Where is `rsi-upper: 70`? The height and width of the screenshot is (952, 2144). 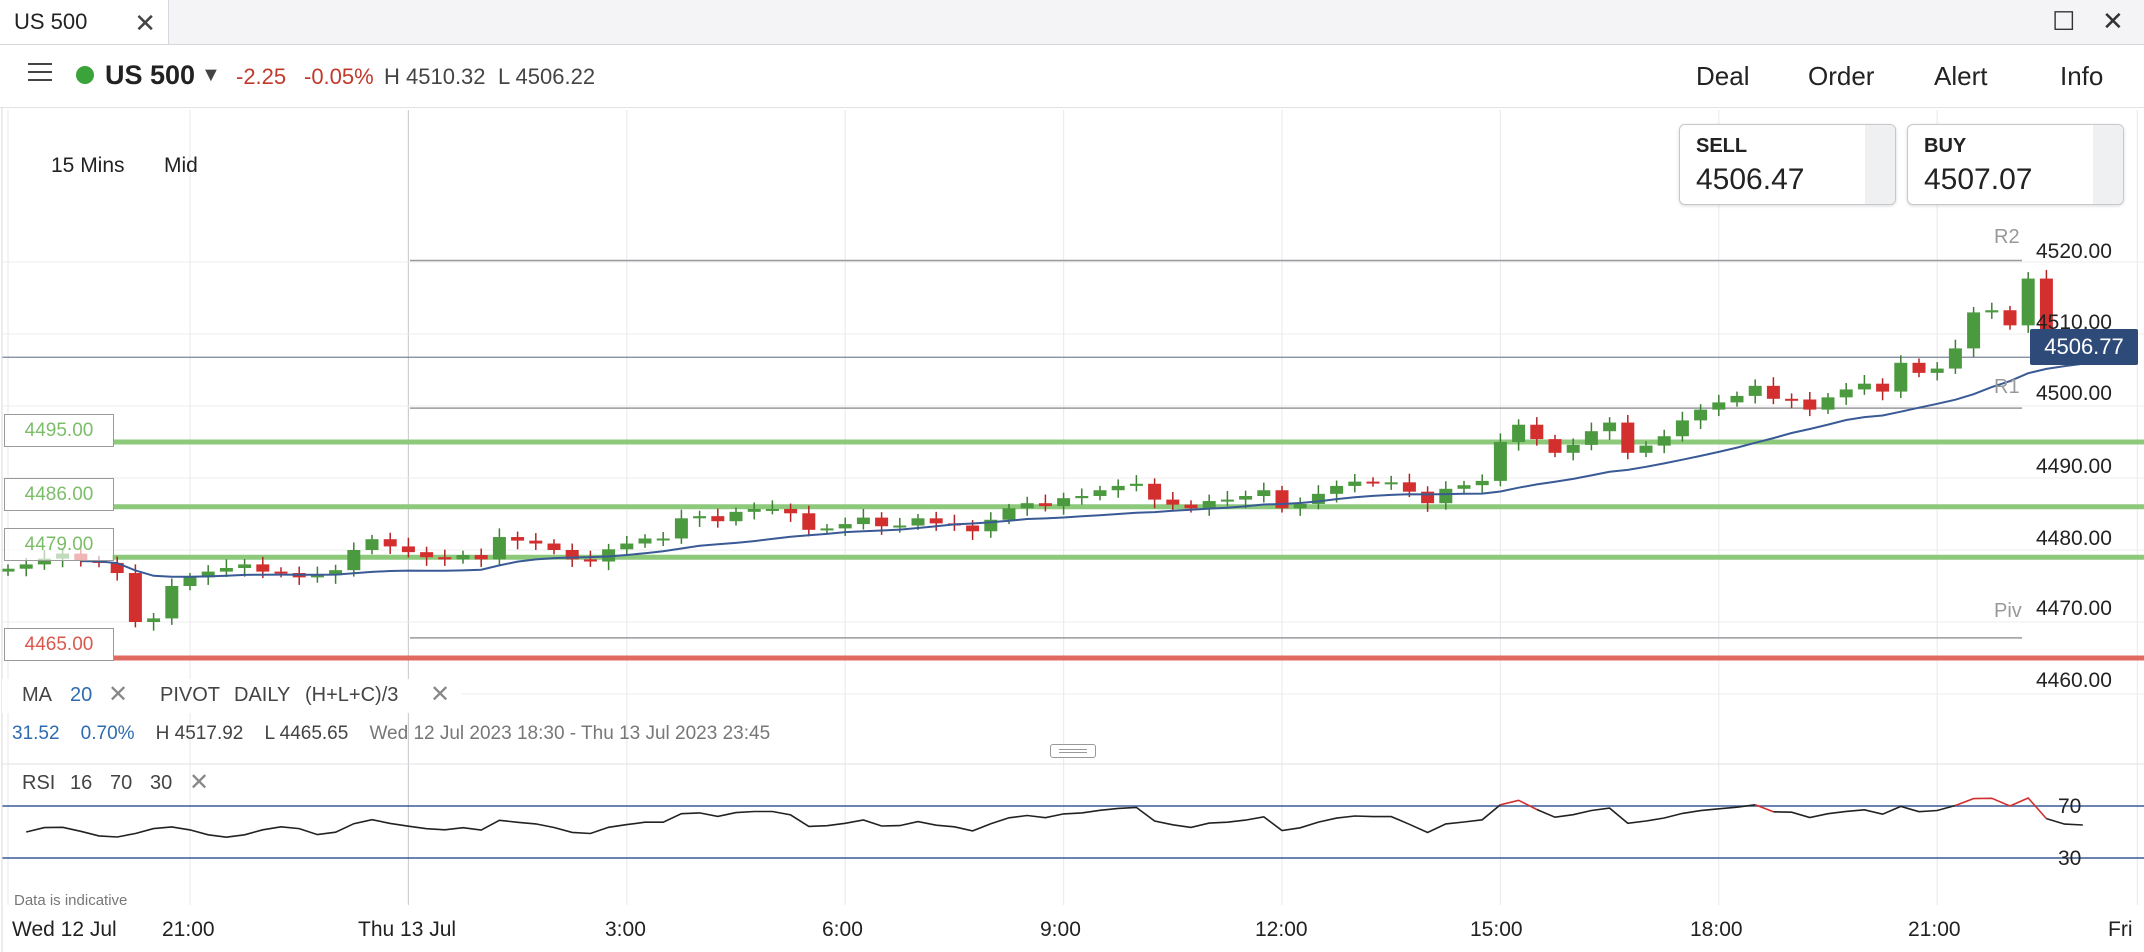
rsi-upper: 70 is located at coordinates (121, 783).